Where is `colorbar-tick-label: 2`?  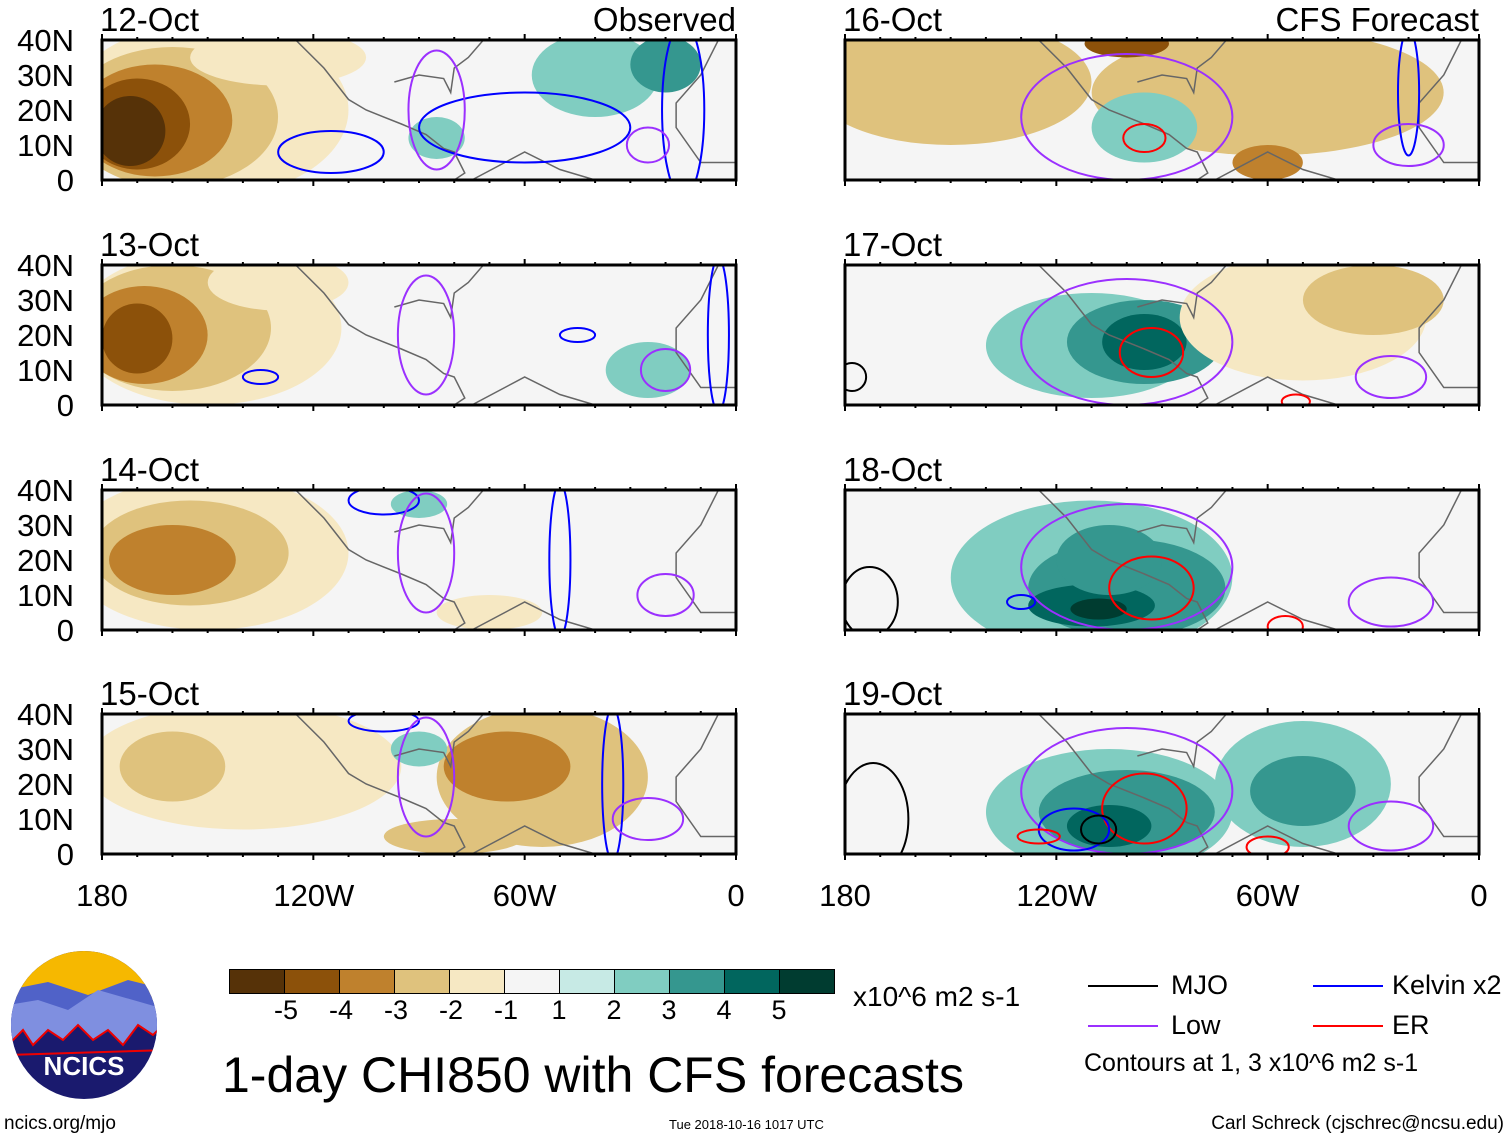 colorbar-tick-label: 2 is located at coordinates (614, 1010).